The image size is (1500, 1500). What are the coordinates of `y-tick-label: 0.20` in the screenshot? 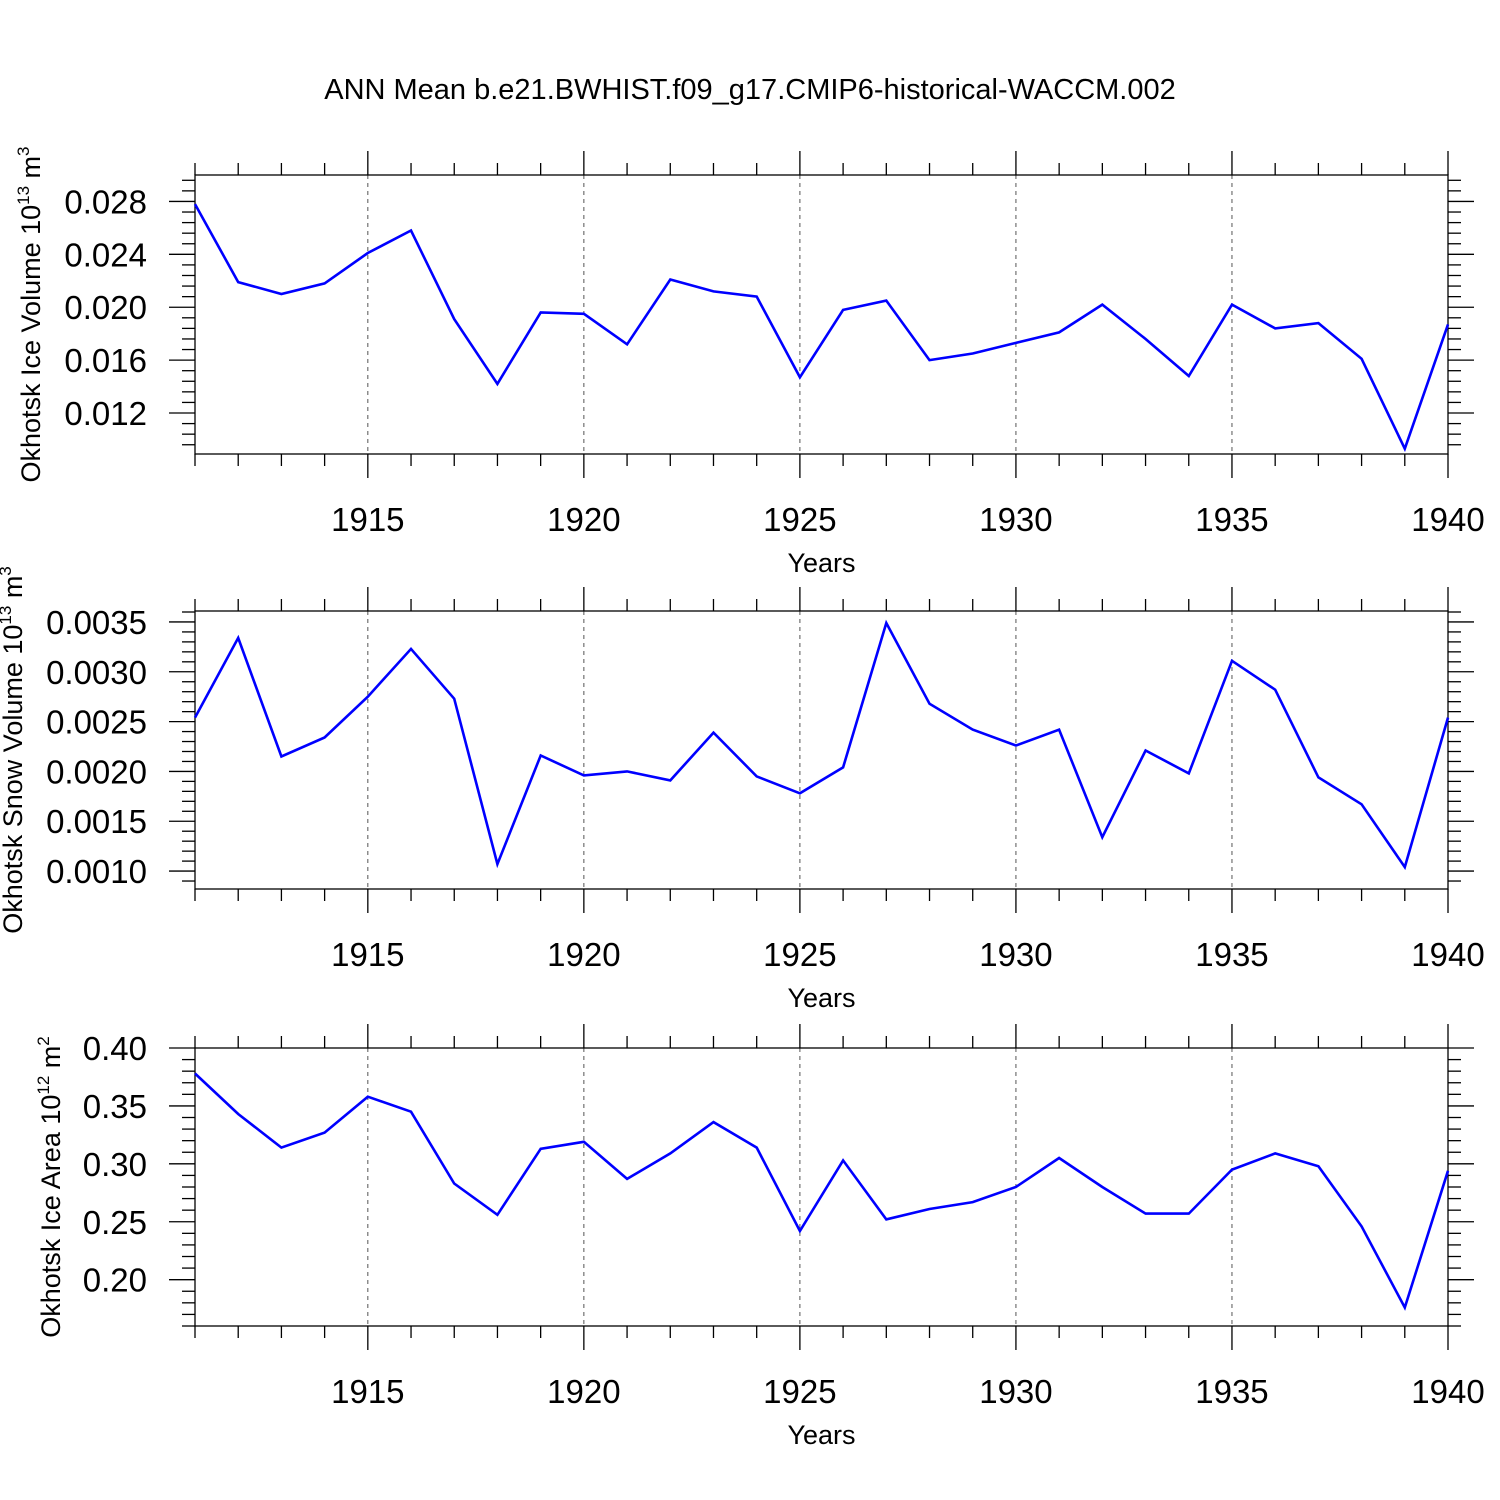 It's located at (115, 1280).